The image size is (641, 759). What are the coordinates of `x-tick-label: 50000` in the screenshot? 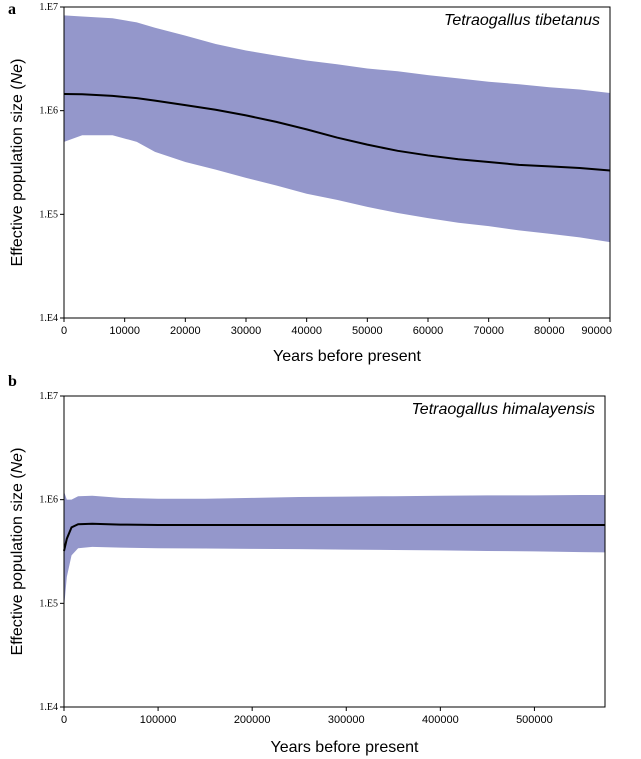 It's located at (367, 331).